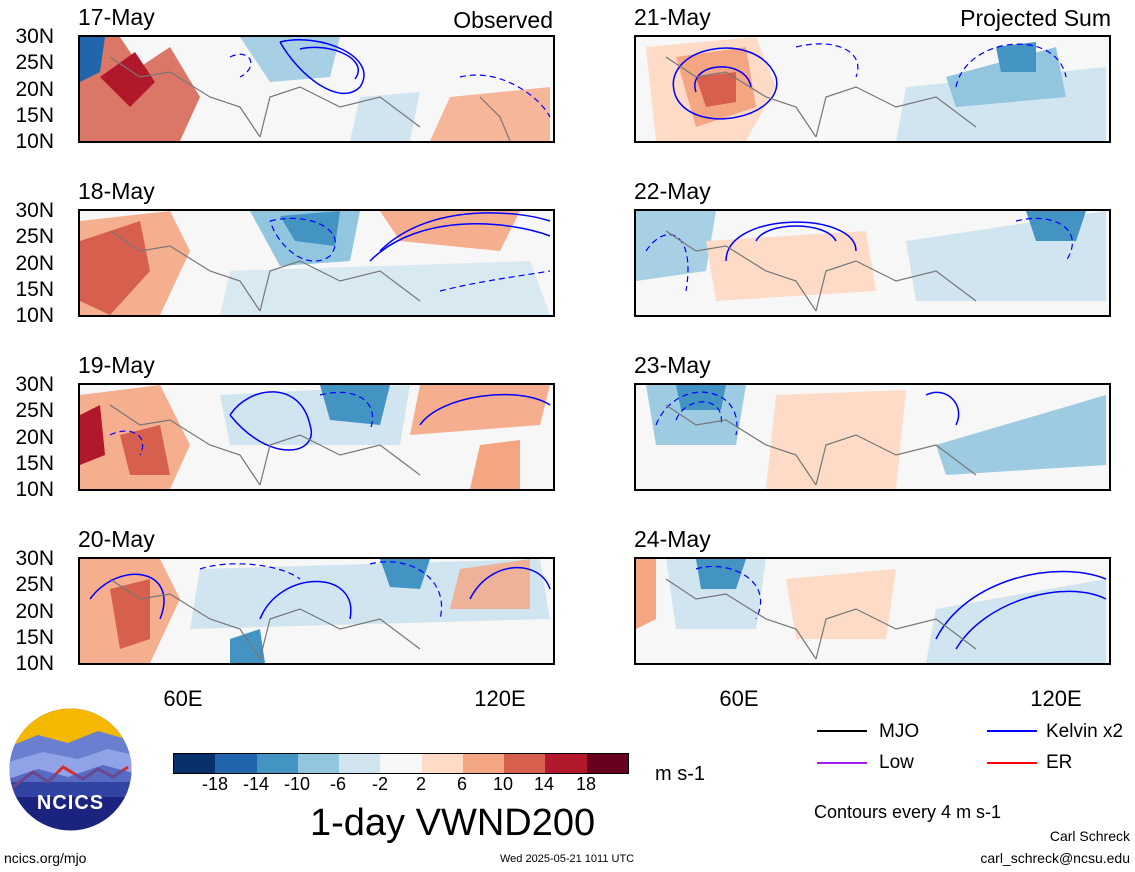 This screenshot has height=872, width=1135. Describe the element at coordinates (842, 763) in the screenshot. I see `legend-line-low` at that location.